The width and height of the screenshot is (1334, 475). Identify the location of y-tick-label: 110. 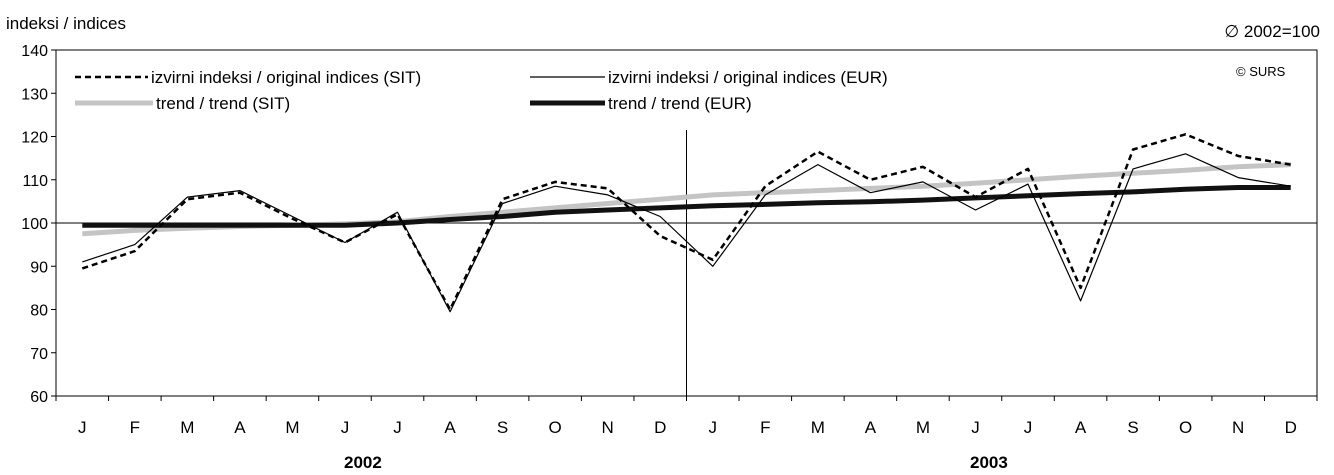
(35, 181).